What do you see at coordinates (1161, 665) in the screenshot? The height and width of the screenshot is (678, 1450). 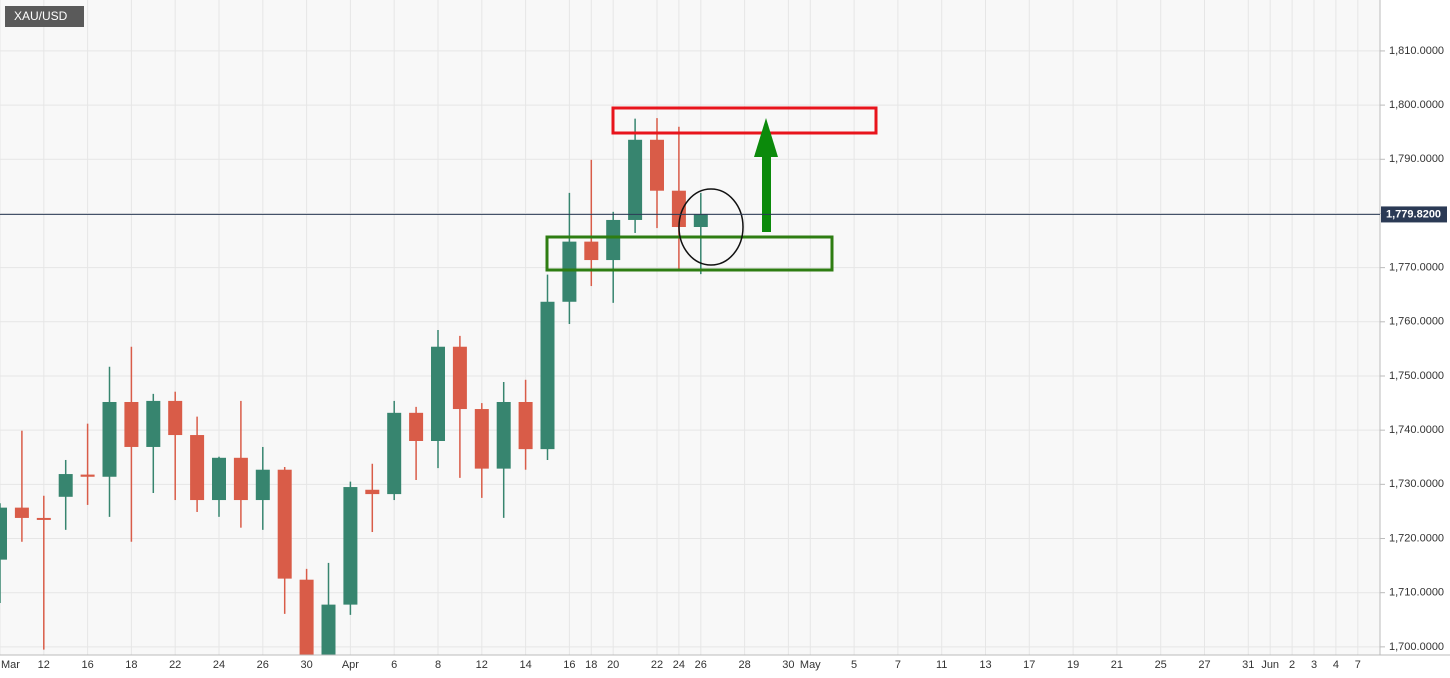 I see `x-tick-label: 25` at bounding box center [1161, 665].